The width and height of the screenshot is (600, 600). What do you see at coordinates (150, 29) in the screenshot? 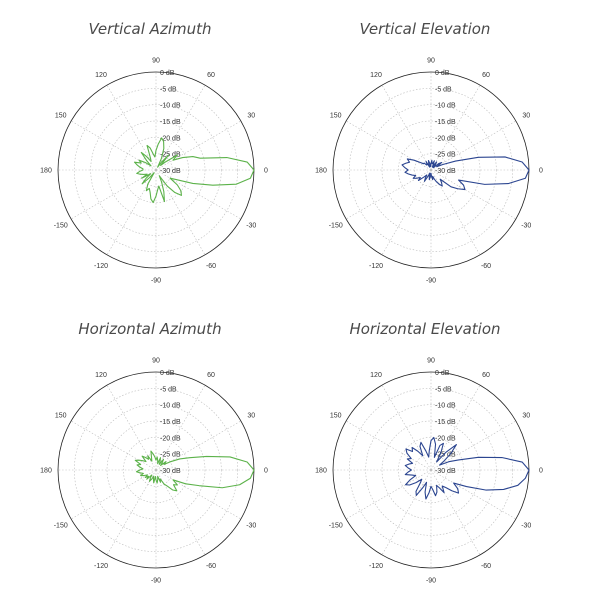
I see `chart-title: Vertical Azimuth` at bounding box center [150, 29].